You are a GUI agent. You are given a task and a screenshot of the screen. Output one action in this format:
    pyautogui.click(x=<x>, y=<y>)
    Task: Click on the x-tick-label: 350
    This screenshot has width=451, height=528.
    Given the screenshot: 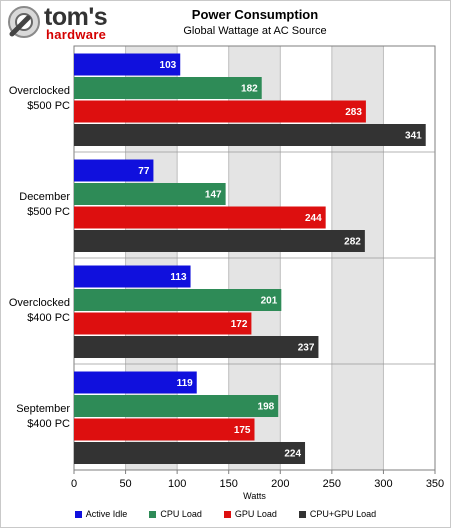 What is the action you would take?
    pyautogui.click(x=435, y=484)
    